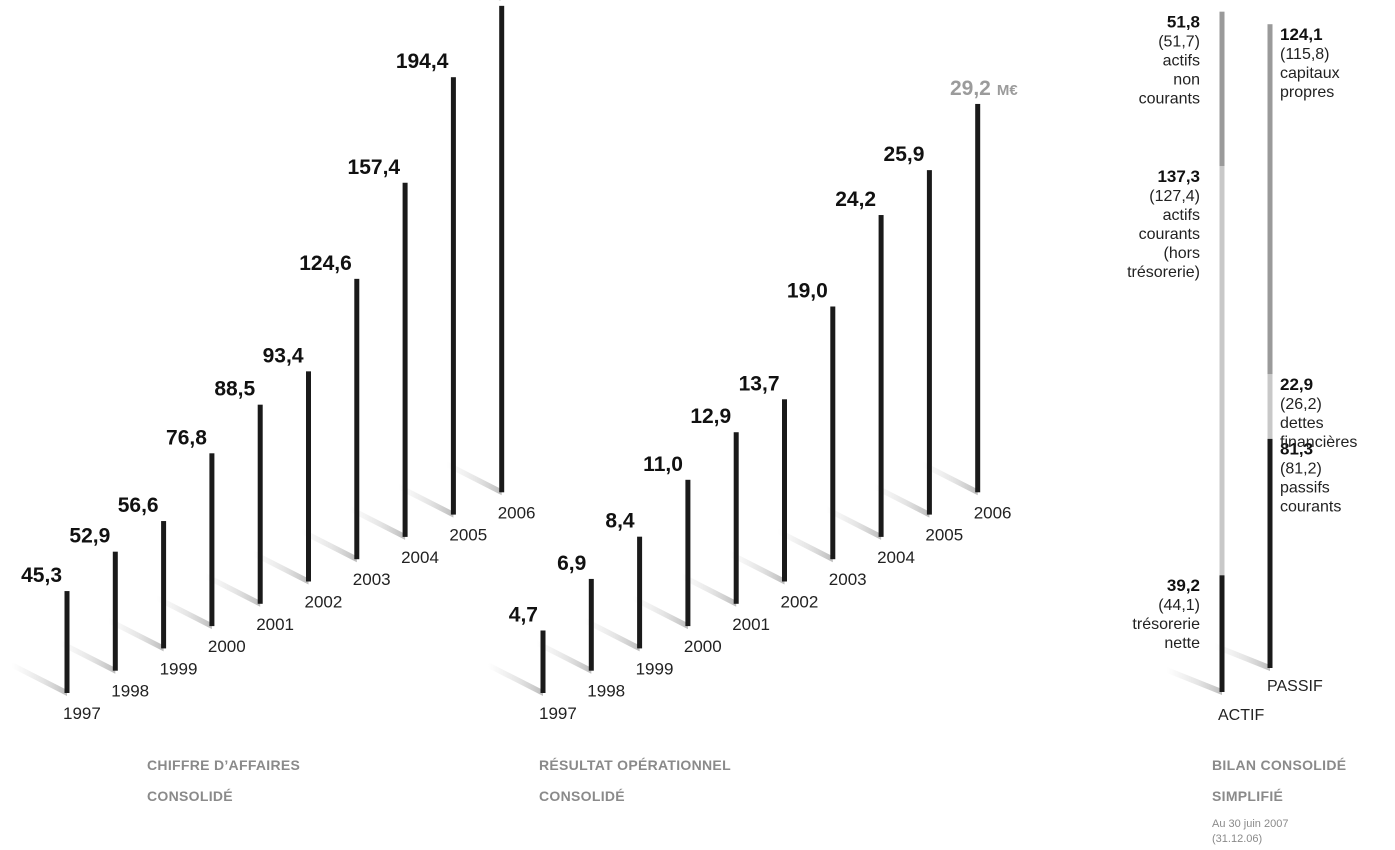 The image size is (1395, 850). I want to click on operating-result-title-line-2: CONSOLIDÉ, so click(582, 796).